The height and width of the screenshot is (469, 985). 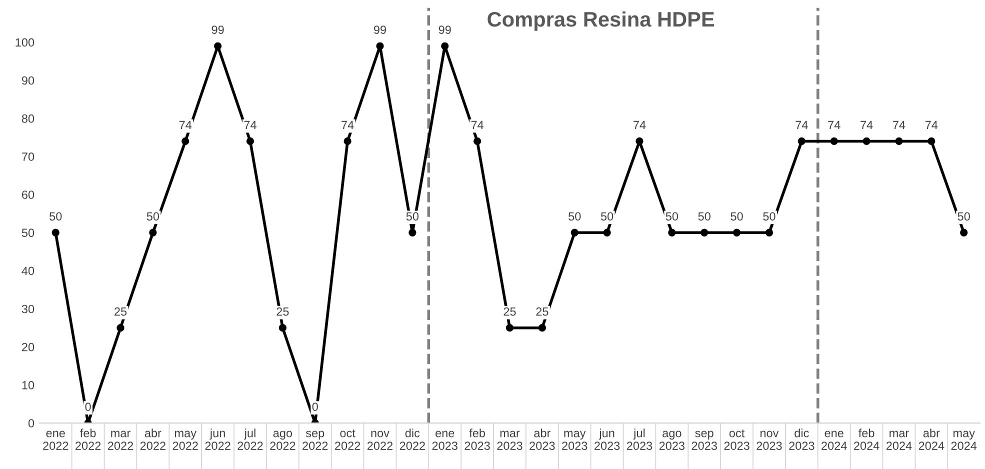 I want to click on x-tick-label: may 2024, so click(x=964, y=440).